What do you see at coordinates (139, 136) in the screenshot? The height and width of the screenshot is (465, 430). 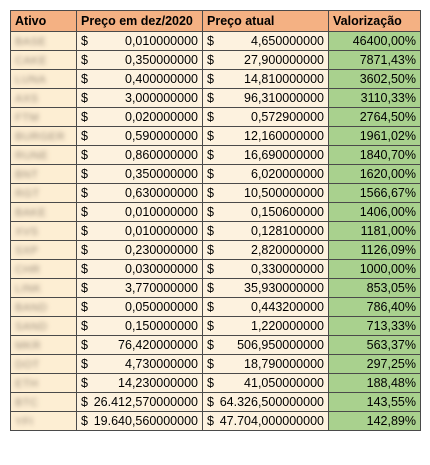 I see `cell-price-dec2020: $0,590000000` at bounding box center [139, 136].